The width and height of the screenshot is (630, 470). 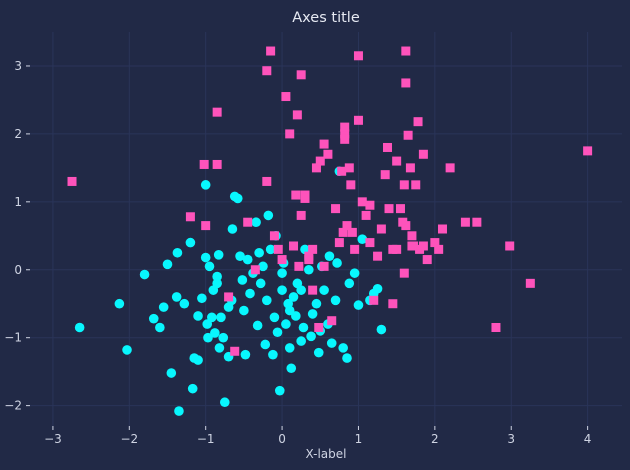 What do you see at coordinates (326, 454) in the screenshot?
I see `x-axis-label: X-label` at bounding box center [326, 454].